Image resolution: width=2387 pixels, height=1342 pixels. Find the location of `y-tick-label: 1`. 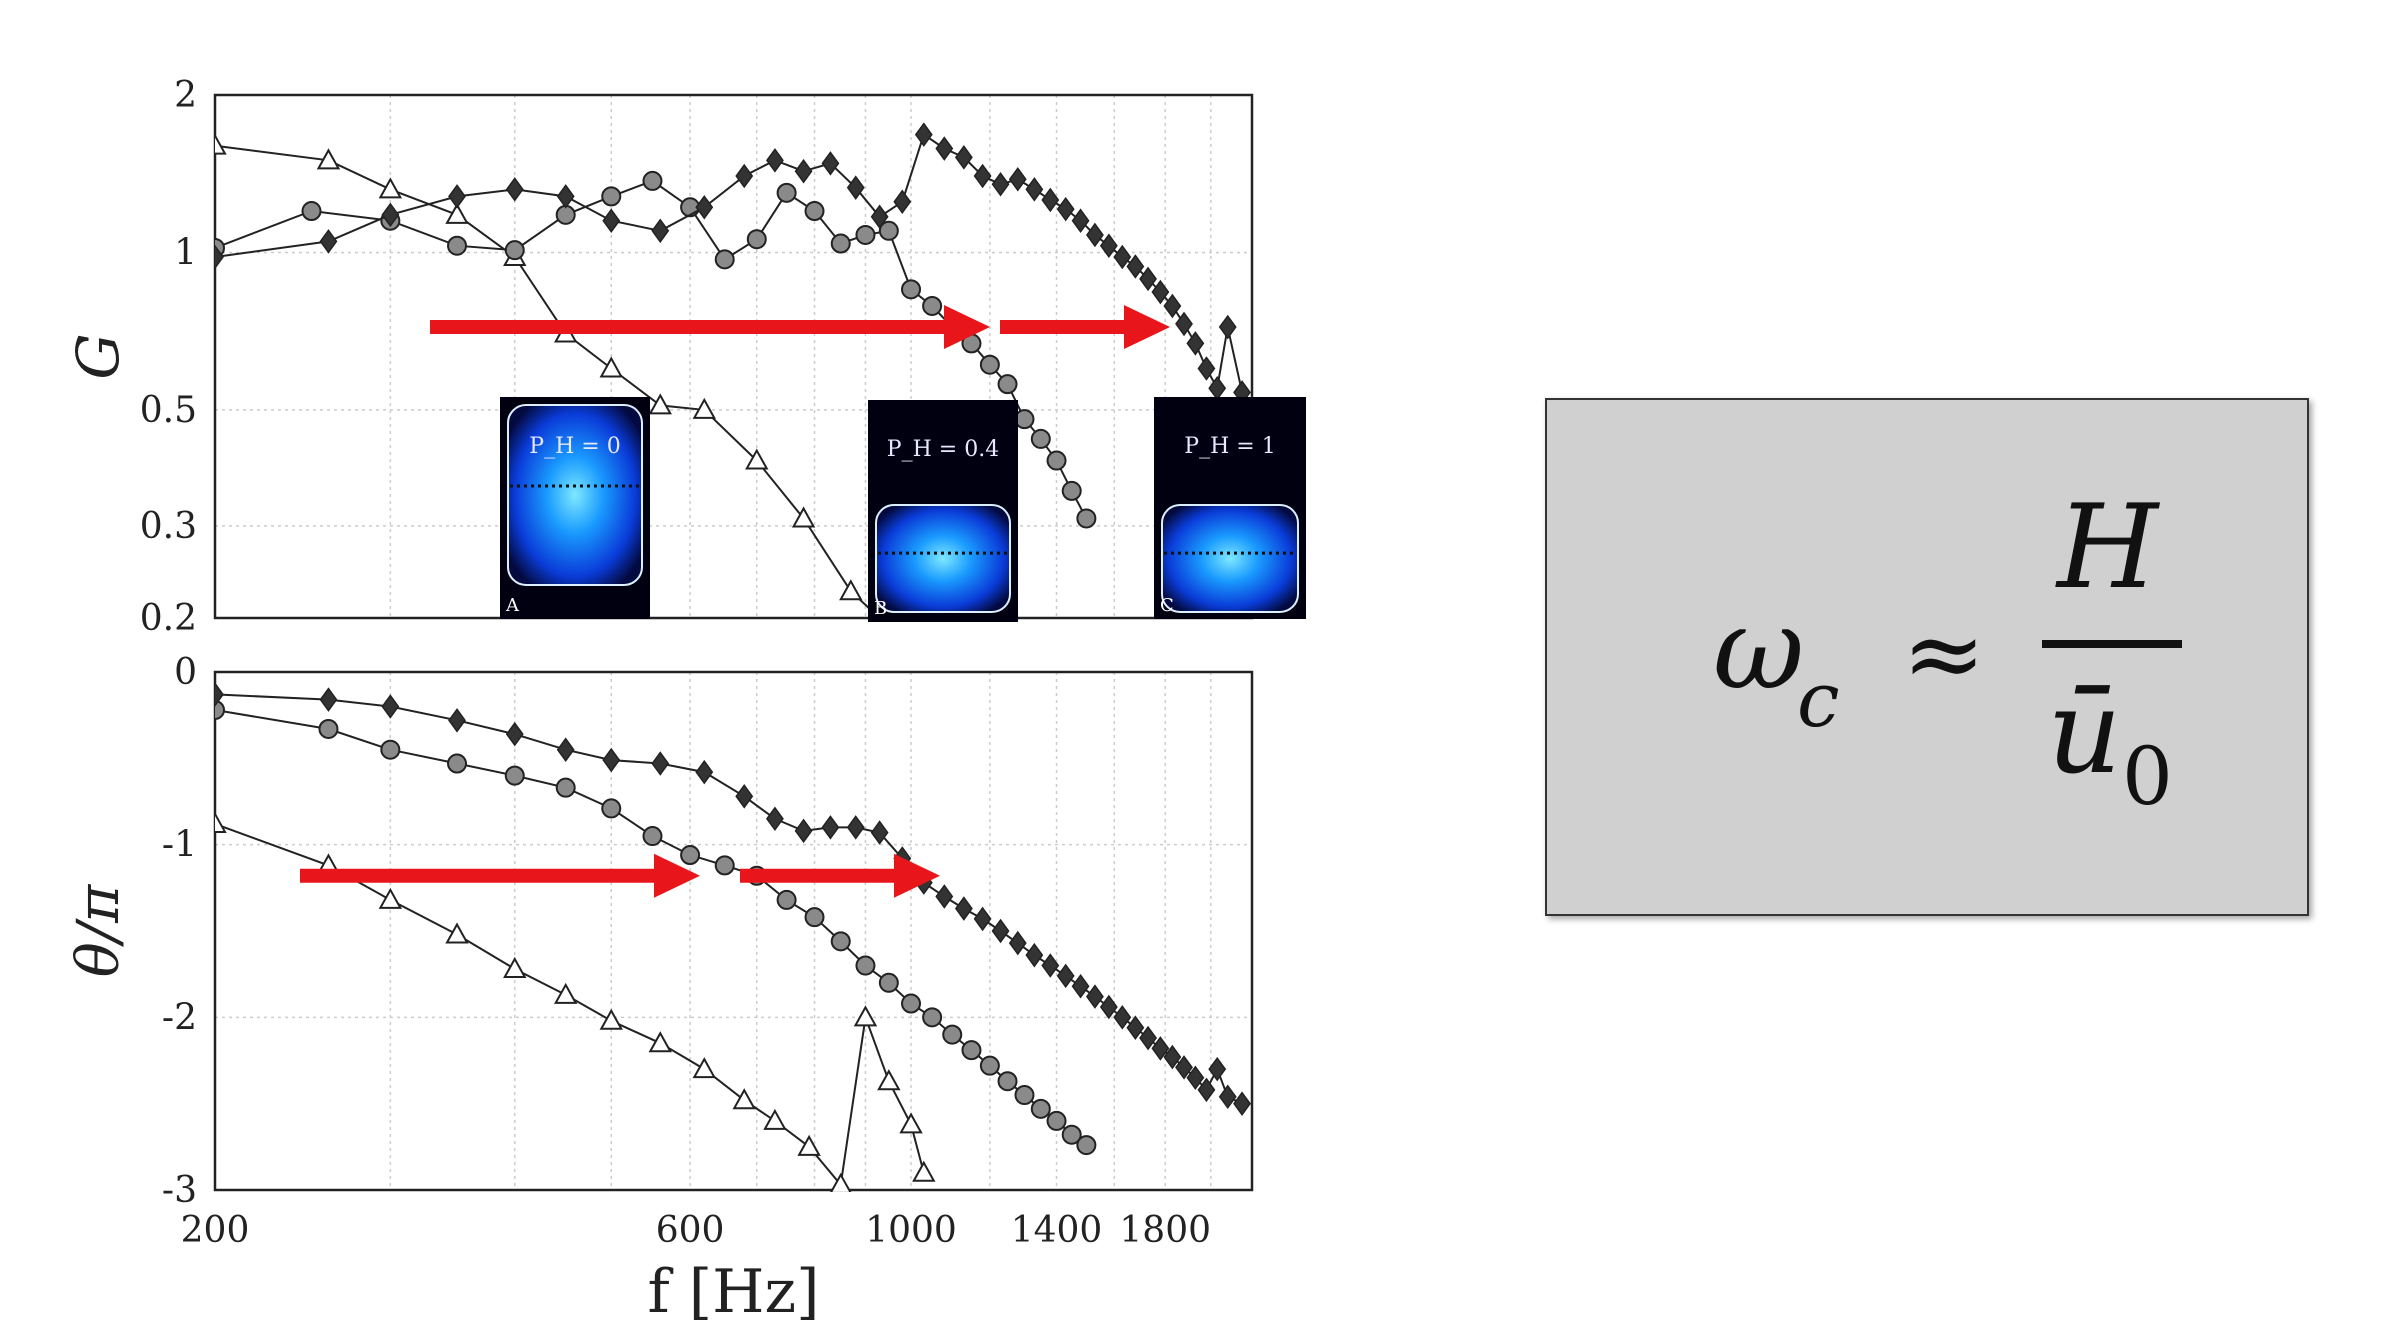

y-tick-label: 1 is located at coordinates (185, 252).